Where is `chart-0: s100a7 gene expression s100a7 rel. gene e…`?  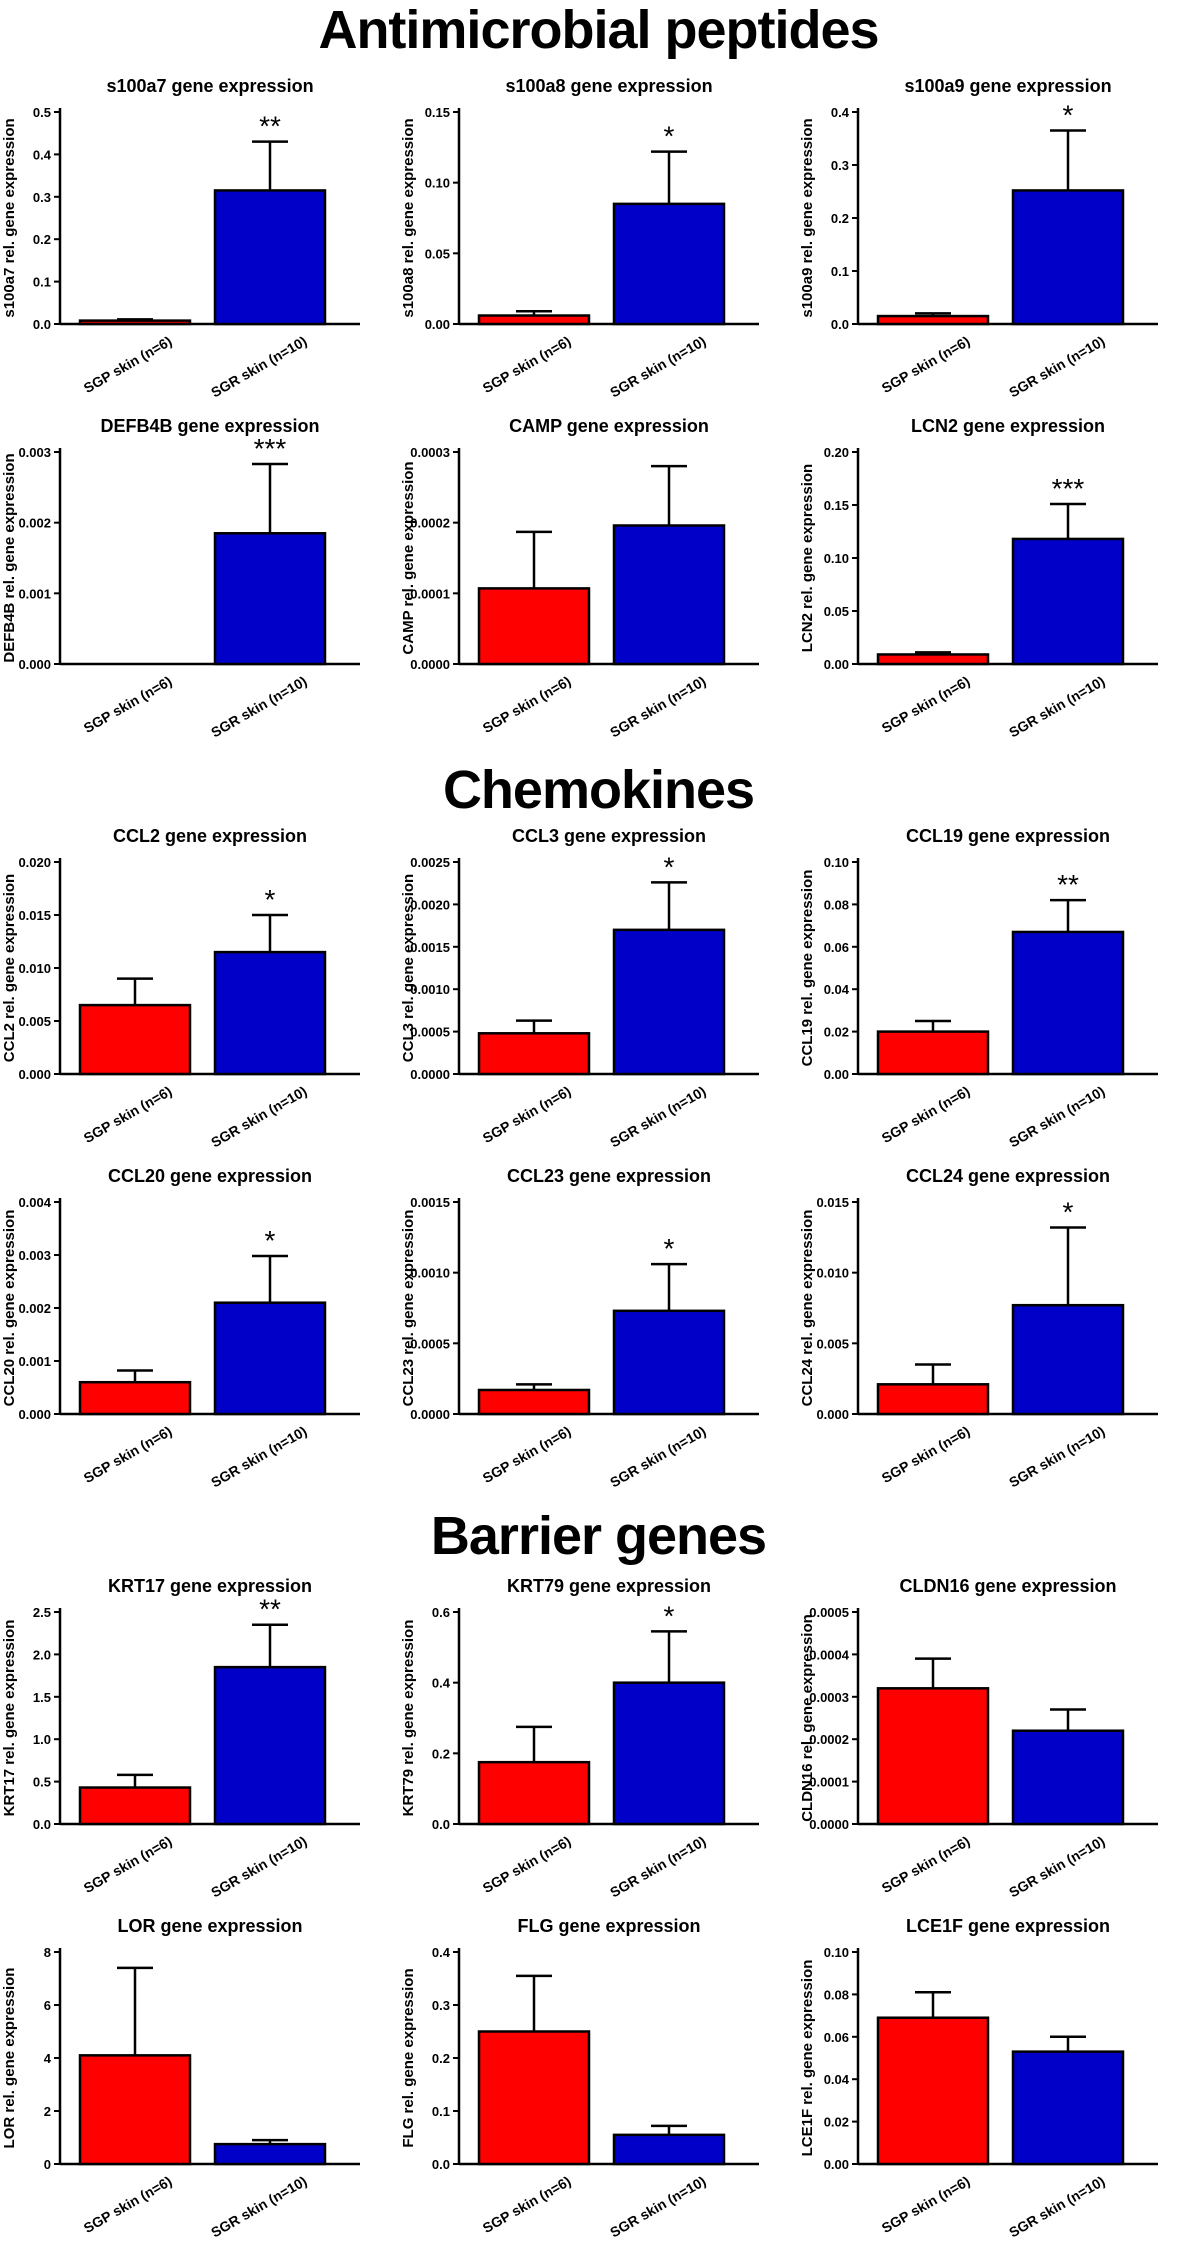
chart-0: s100a7 gene expression s100a7 rel. gene e… is located at coordinates (180, 238).